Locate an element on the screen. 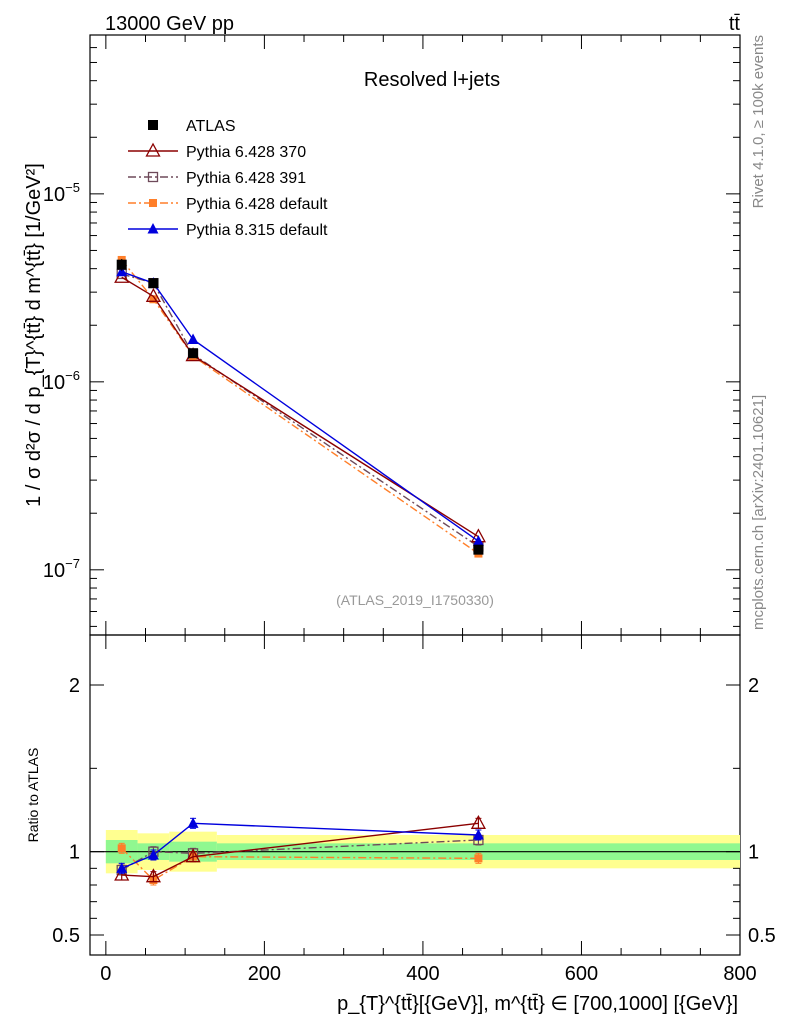 The image size is (786, 1024). source-label: mcplots.cern.ch [arXiv:2401.10621] is located at coordinates (758, 512).